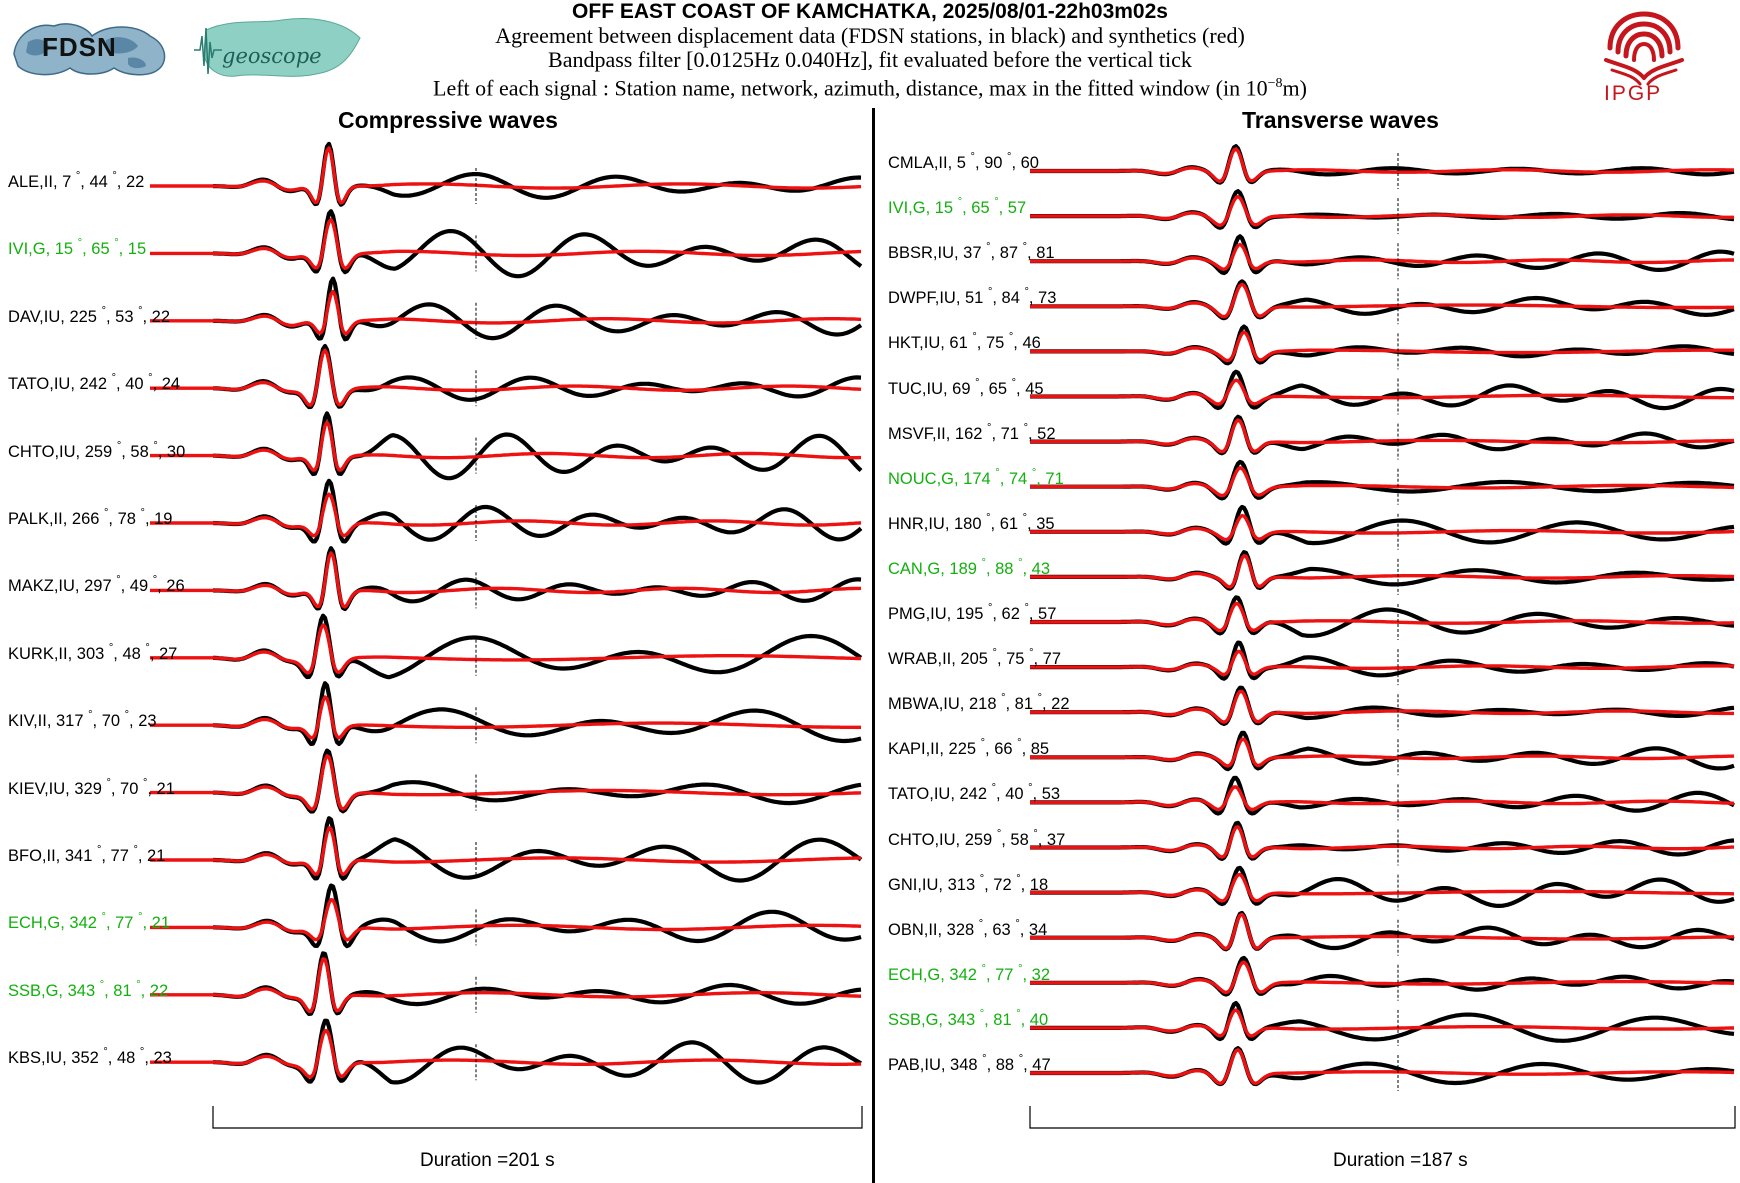 Image resolution: width=1740 pixels, height=1183 pixels. I want to click on transverse-station-label: GNI,IU, 313 °, 72 °, 18, so click(968, 884).